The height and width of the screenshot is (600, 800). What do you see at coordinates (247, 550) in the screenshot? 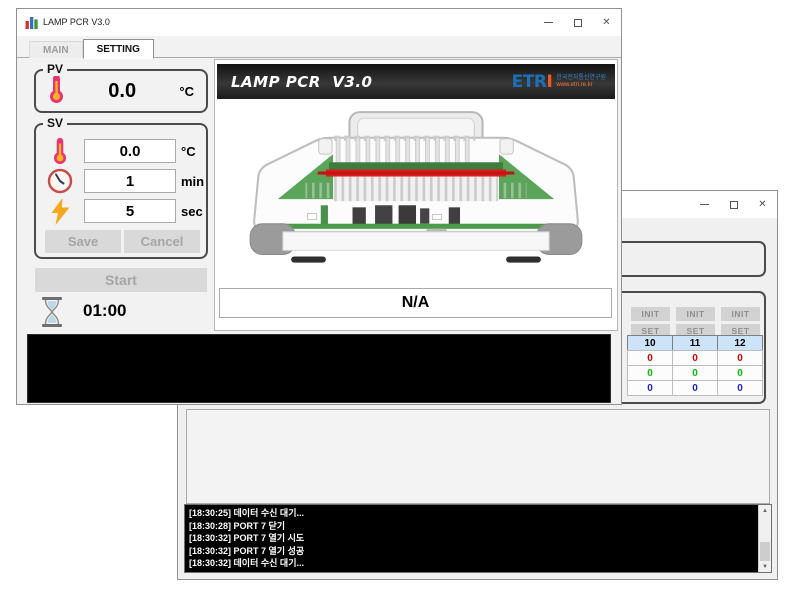
I see `log-line: [18:30:32] PORT 7 열기 성공` at bounding box center [247, 550].